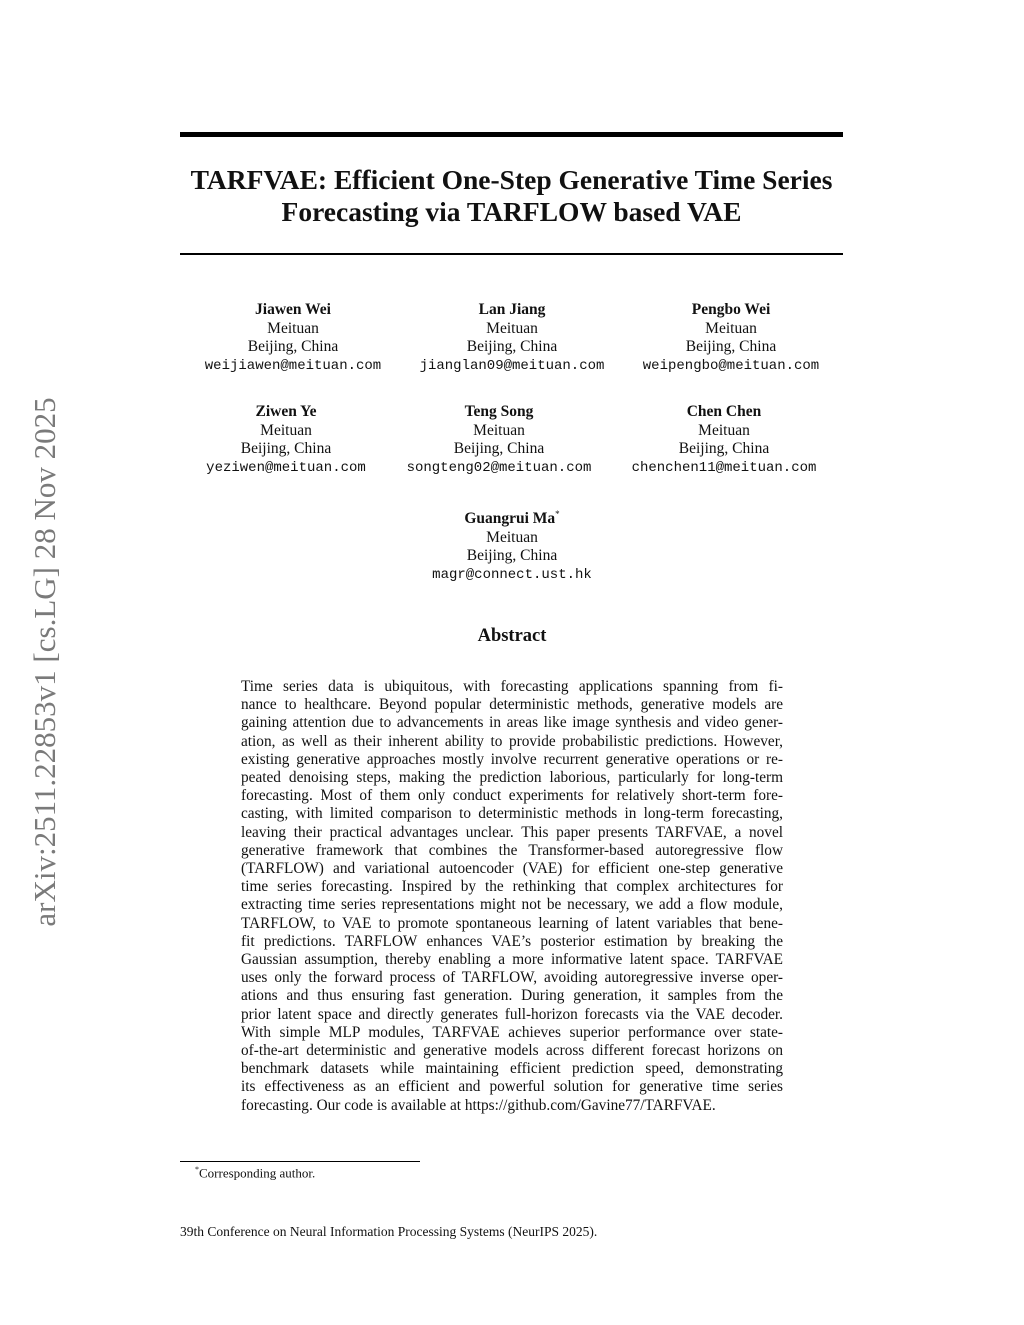 This screenshot has width=1024, height=1325. I want to click on author-email: songteng02@meituan.com, so click(499, 467).